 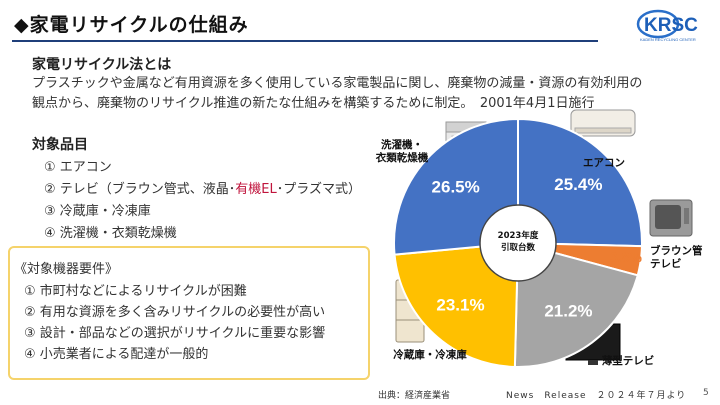 What do you see at coordinates (568, 311) in the screenshot?
I see `value-label-flat-tv: 21.2%` at bounding box center [568, 311].